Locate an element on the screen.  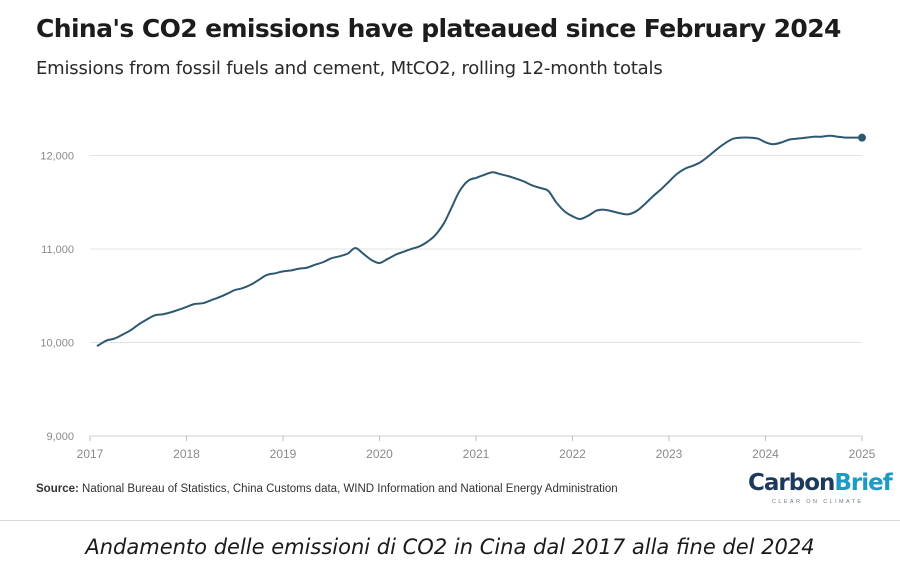
logo-part-brief: Brief is located at coordinates (863, 483).